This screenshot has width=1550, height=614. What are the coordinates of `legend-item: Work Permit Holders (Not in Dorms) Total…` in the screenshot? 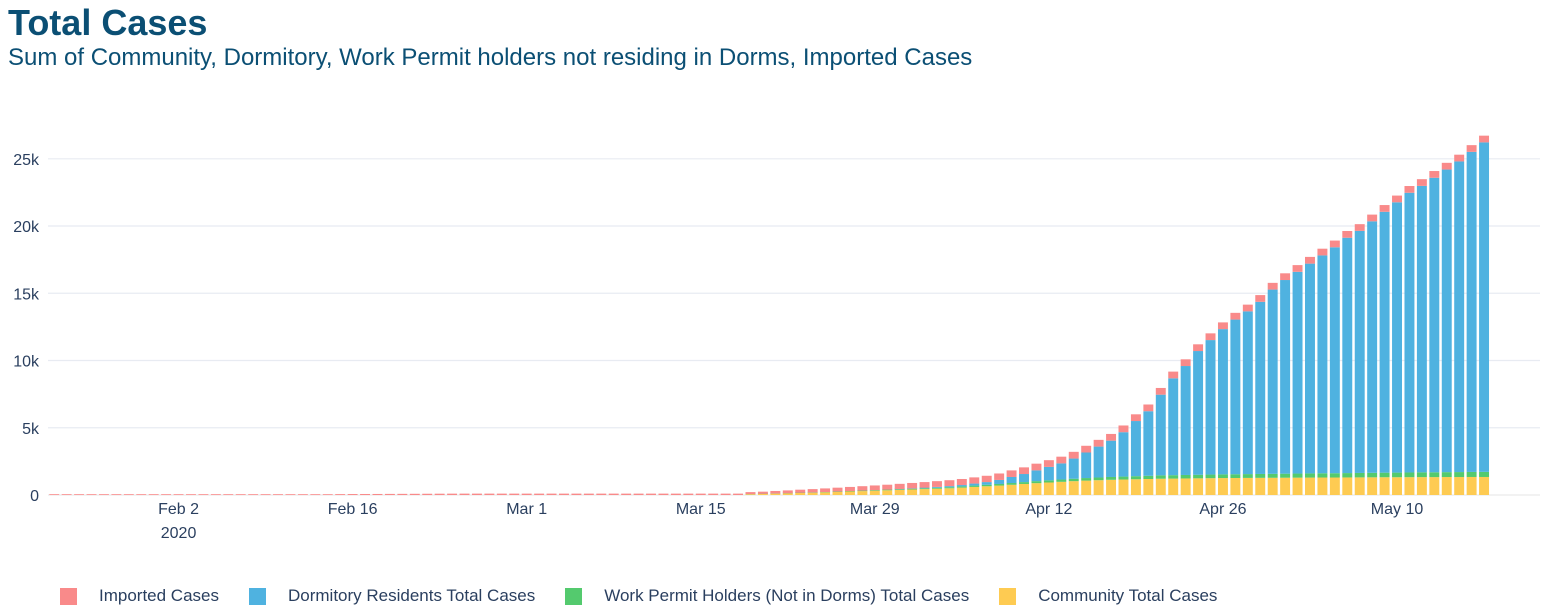 It's located at (767, 596).